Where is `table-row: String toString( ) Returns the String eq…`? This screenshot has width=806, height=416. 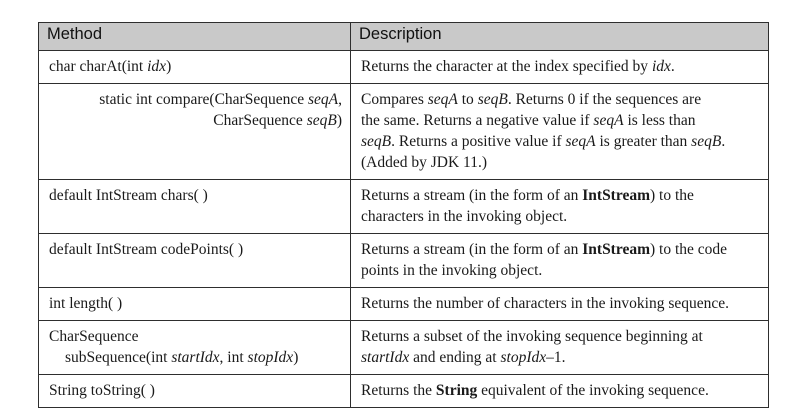 table-row: String toString( ) Returns the String eq… is located at coordinates (403, 391).